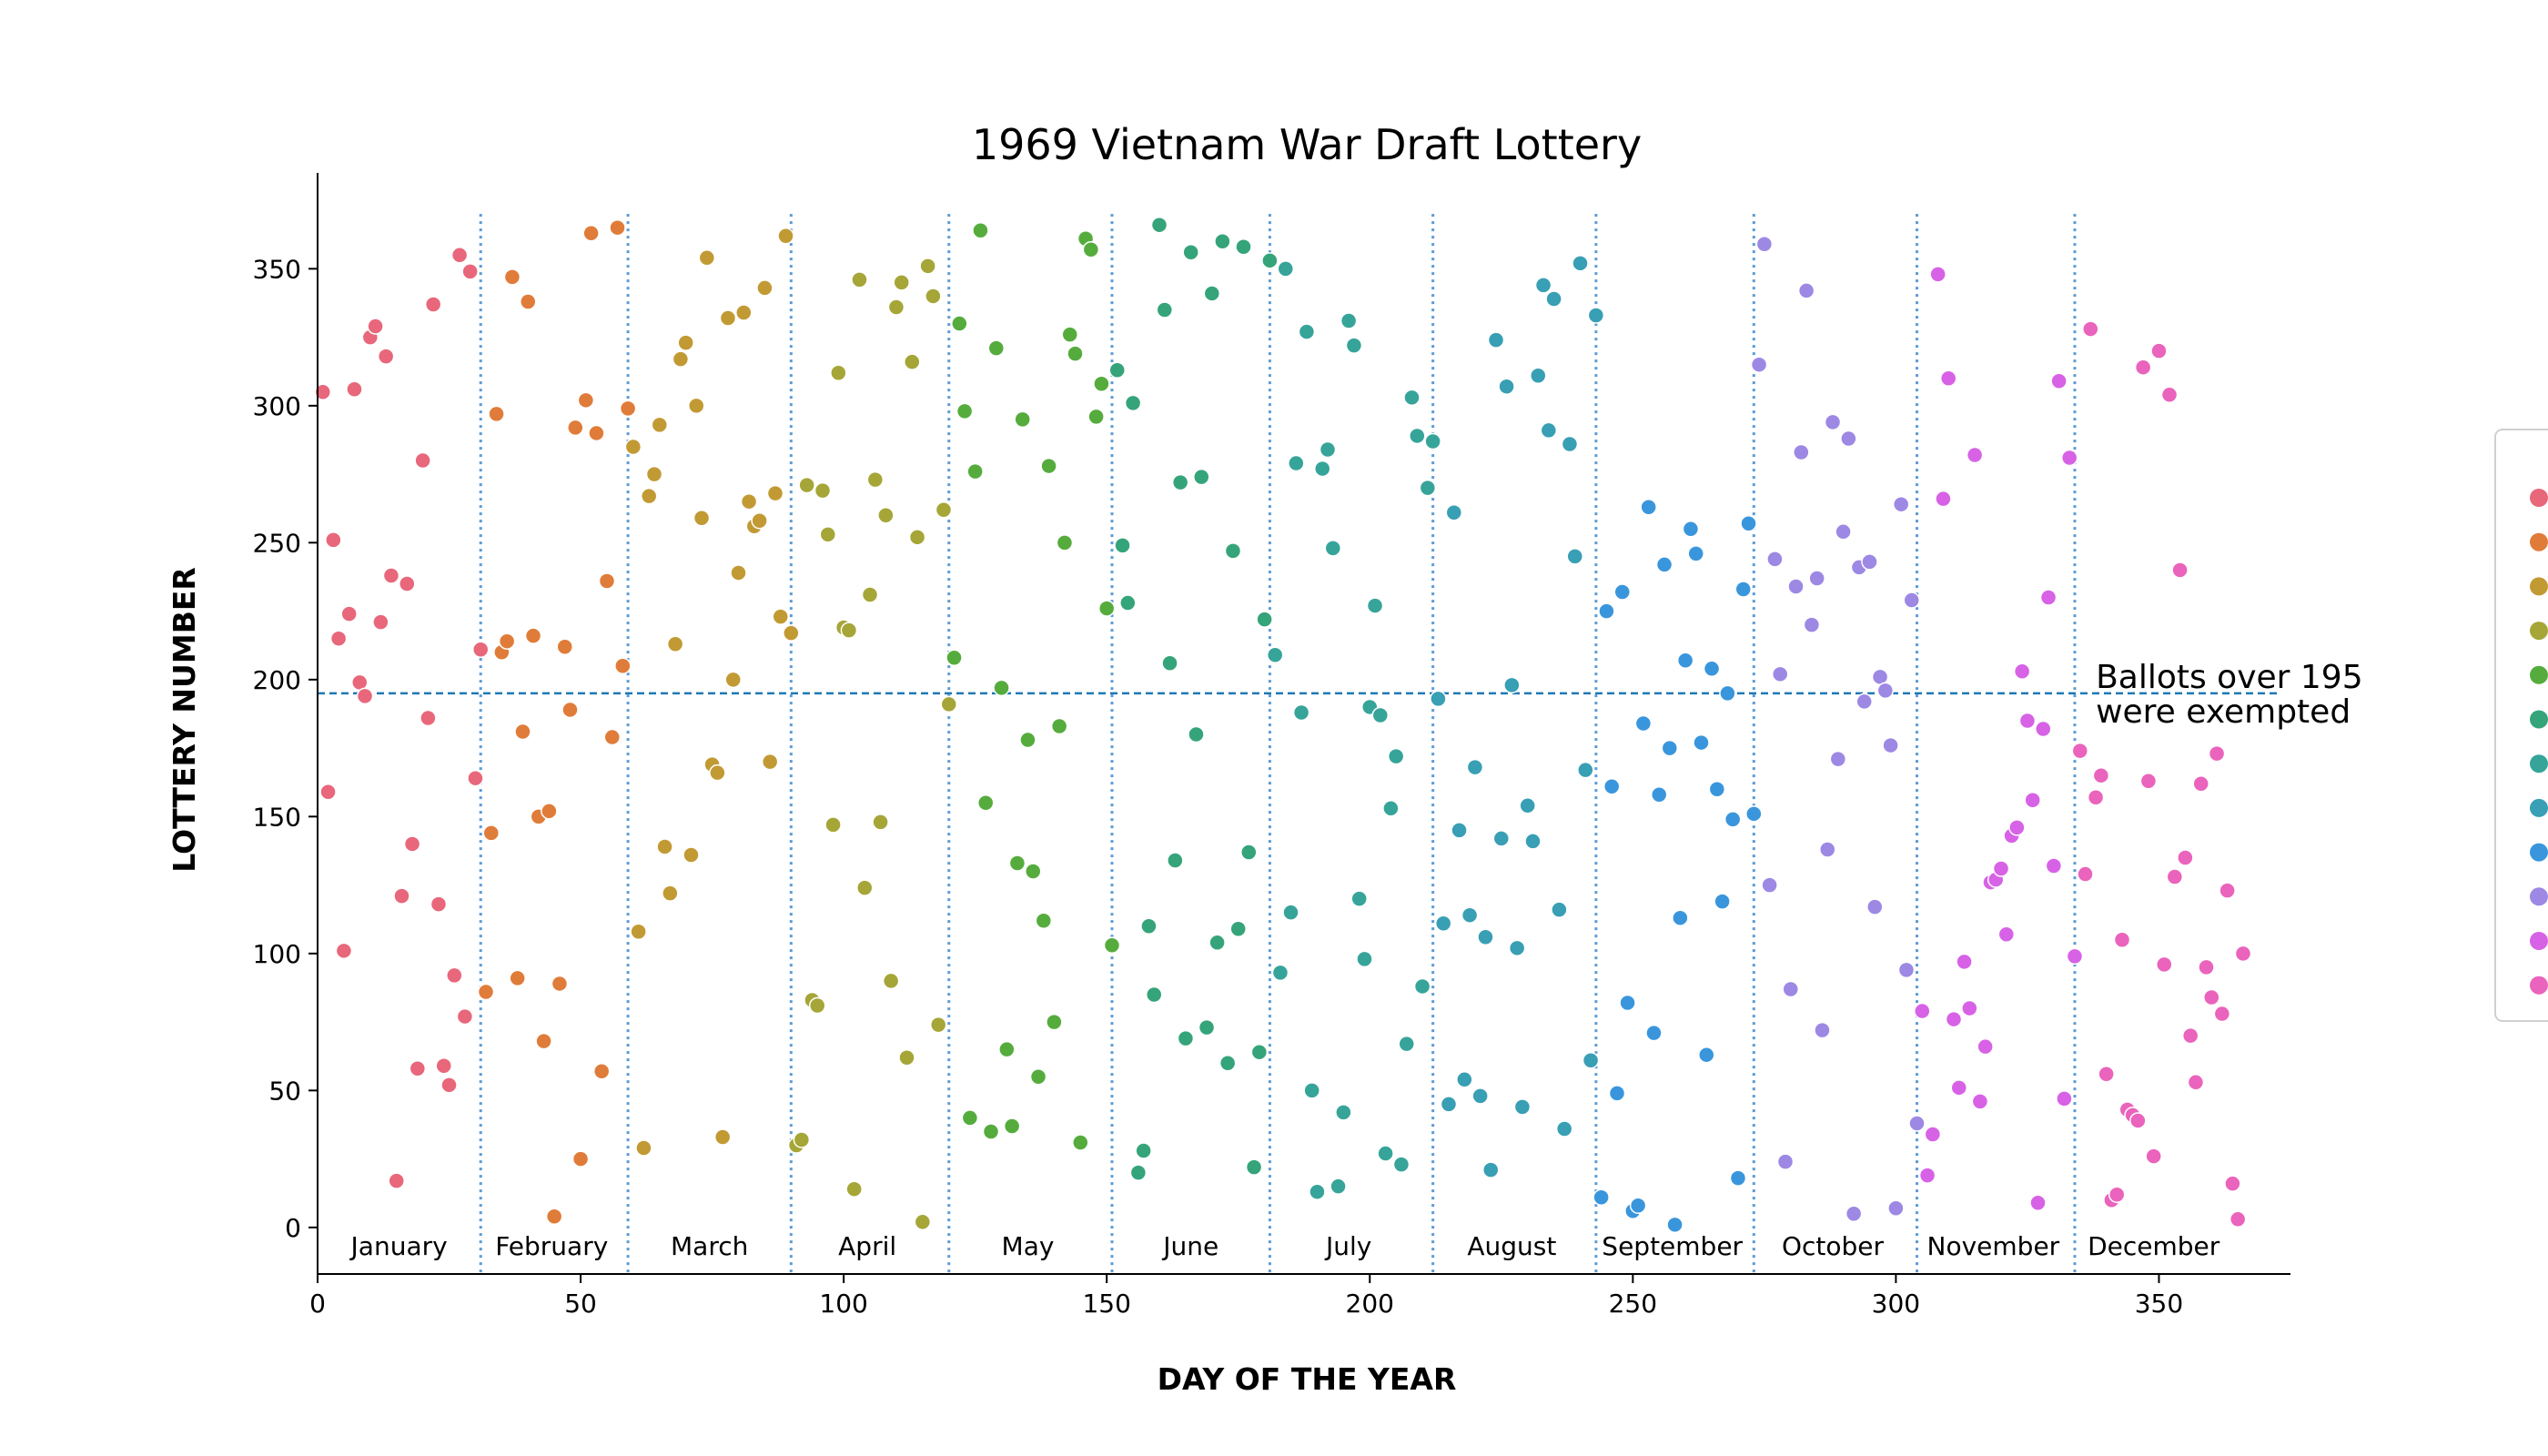 Image resolution: width=2548 pixels, height=1456 pixels. Describe the element at coordinates (580, 1304) in the screenshot. I see `x-tick-label: 50` at that location.